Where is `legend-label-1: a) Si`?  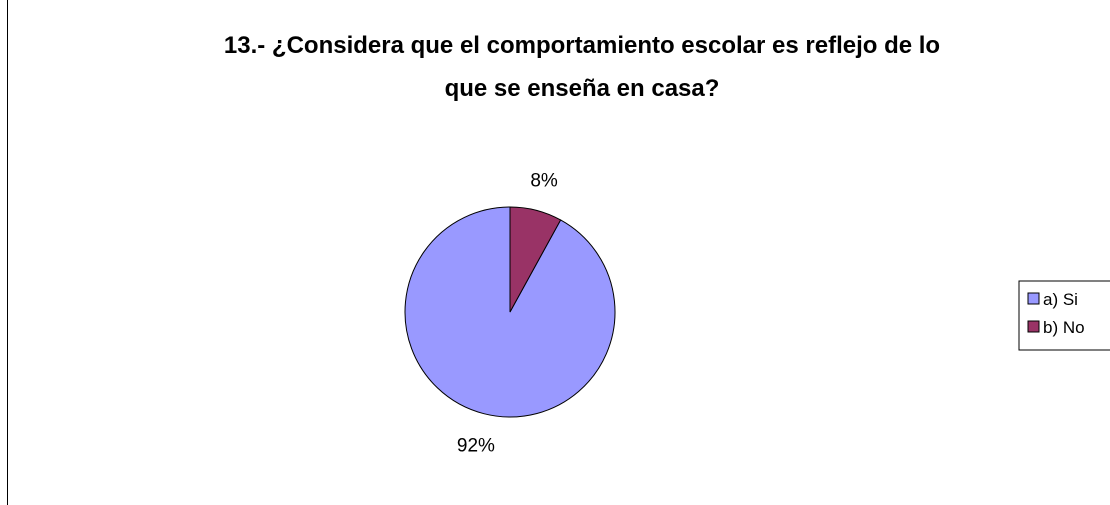
legend-label-1: a) Si is located at coordinates (1060, 299).